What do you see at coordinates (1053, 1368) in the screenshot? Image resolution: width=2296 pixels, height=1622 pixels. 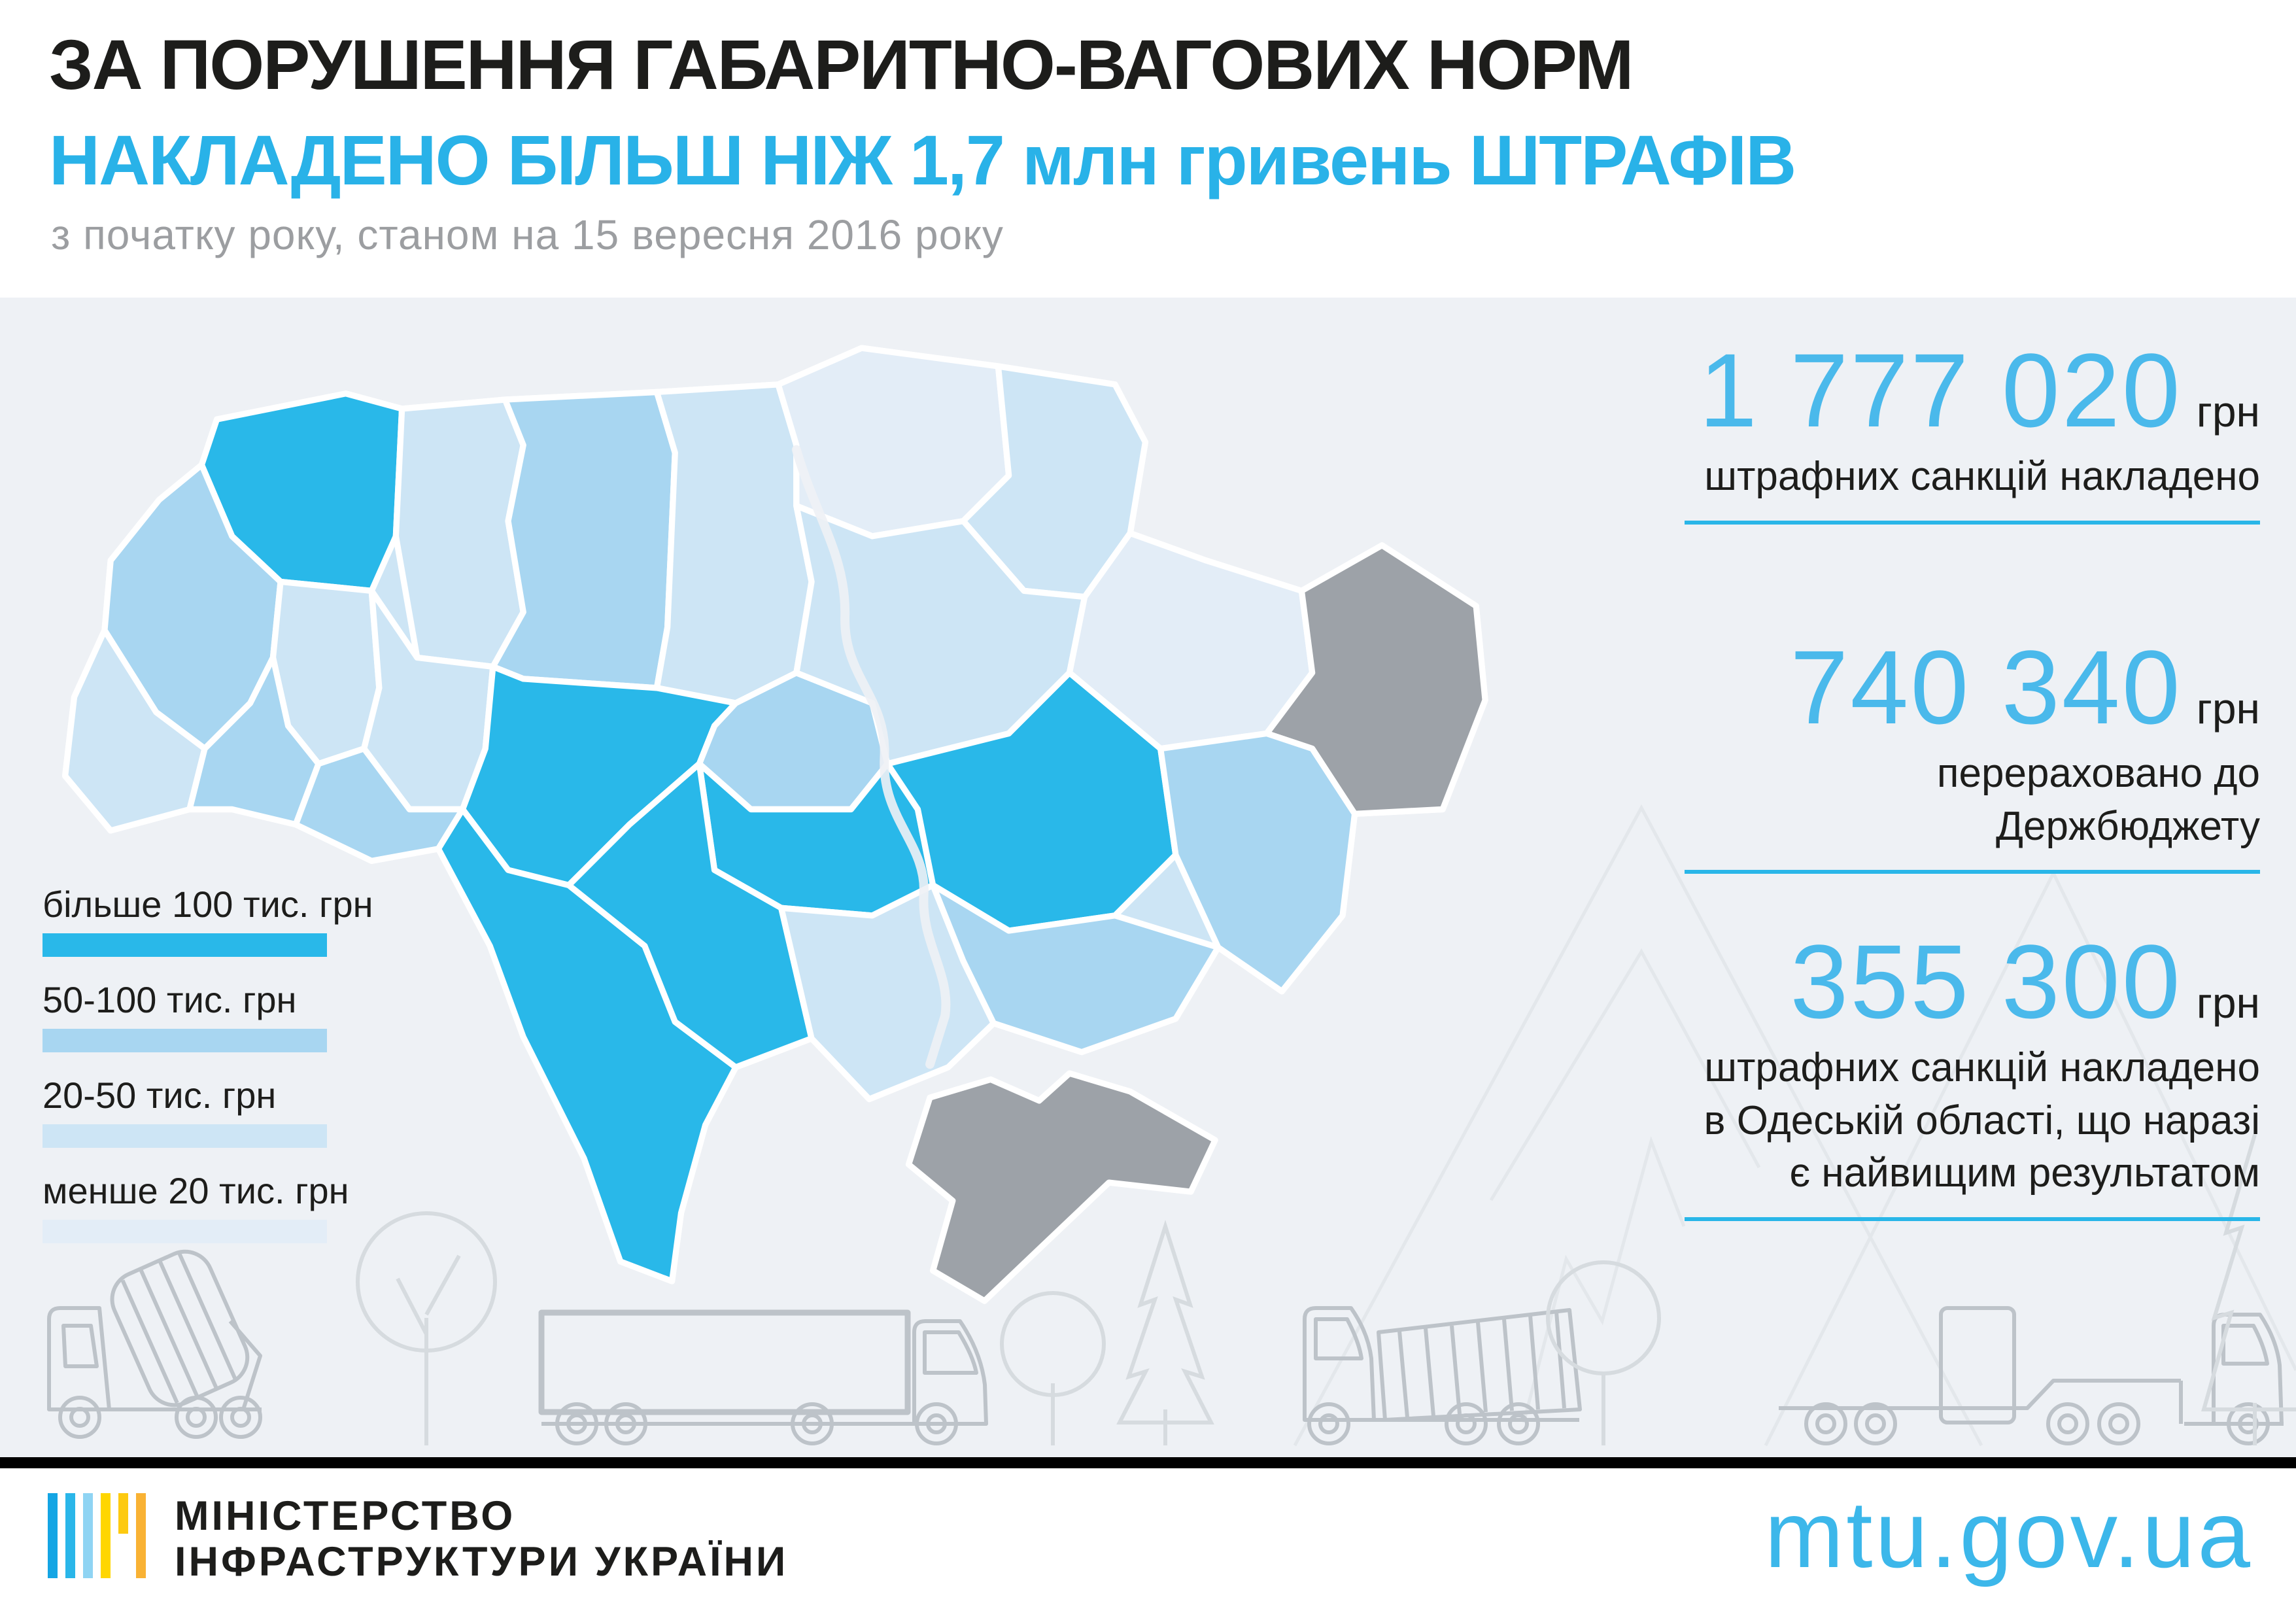 I see `small-tree-icon` at bounding box center [1053, 1368].